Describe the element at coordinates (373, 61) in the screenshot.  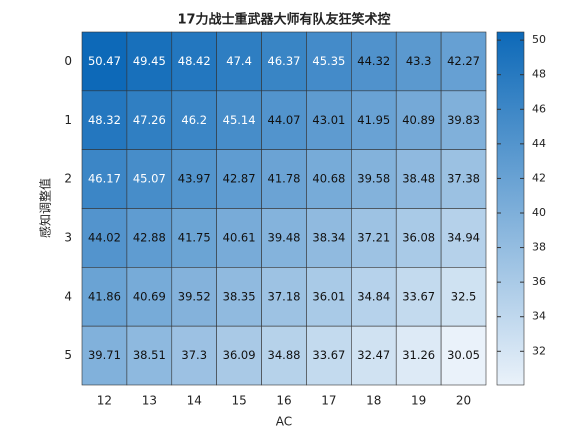
I see `cell-label: 44.32` at that location.